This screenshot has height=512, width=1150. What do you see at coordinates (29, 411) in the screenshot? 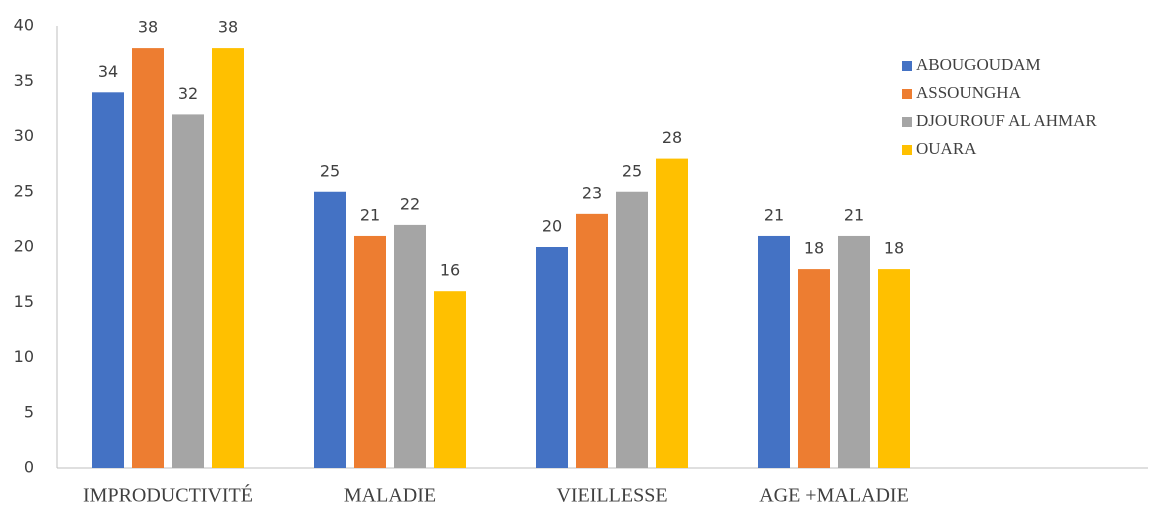
I see `y-tick-label: 5` at bounding box center [29, 411].